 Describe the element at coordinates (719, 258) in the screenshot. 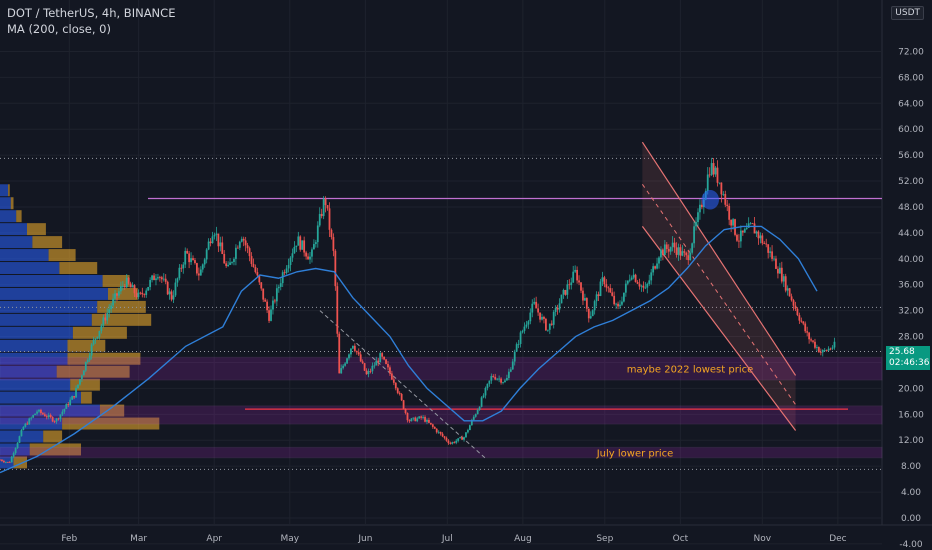

I see `channel-upper-line` at that location.